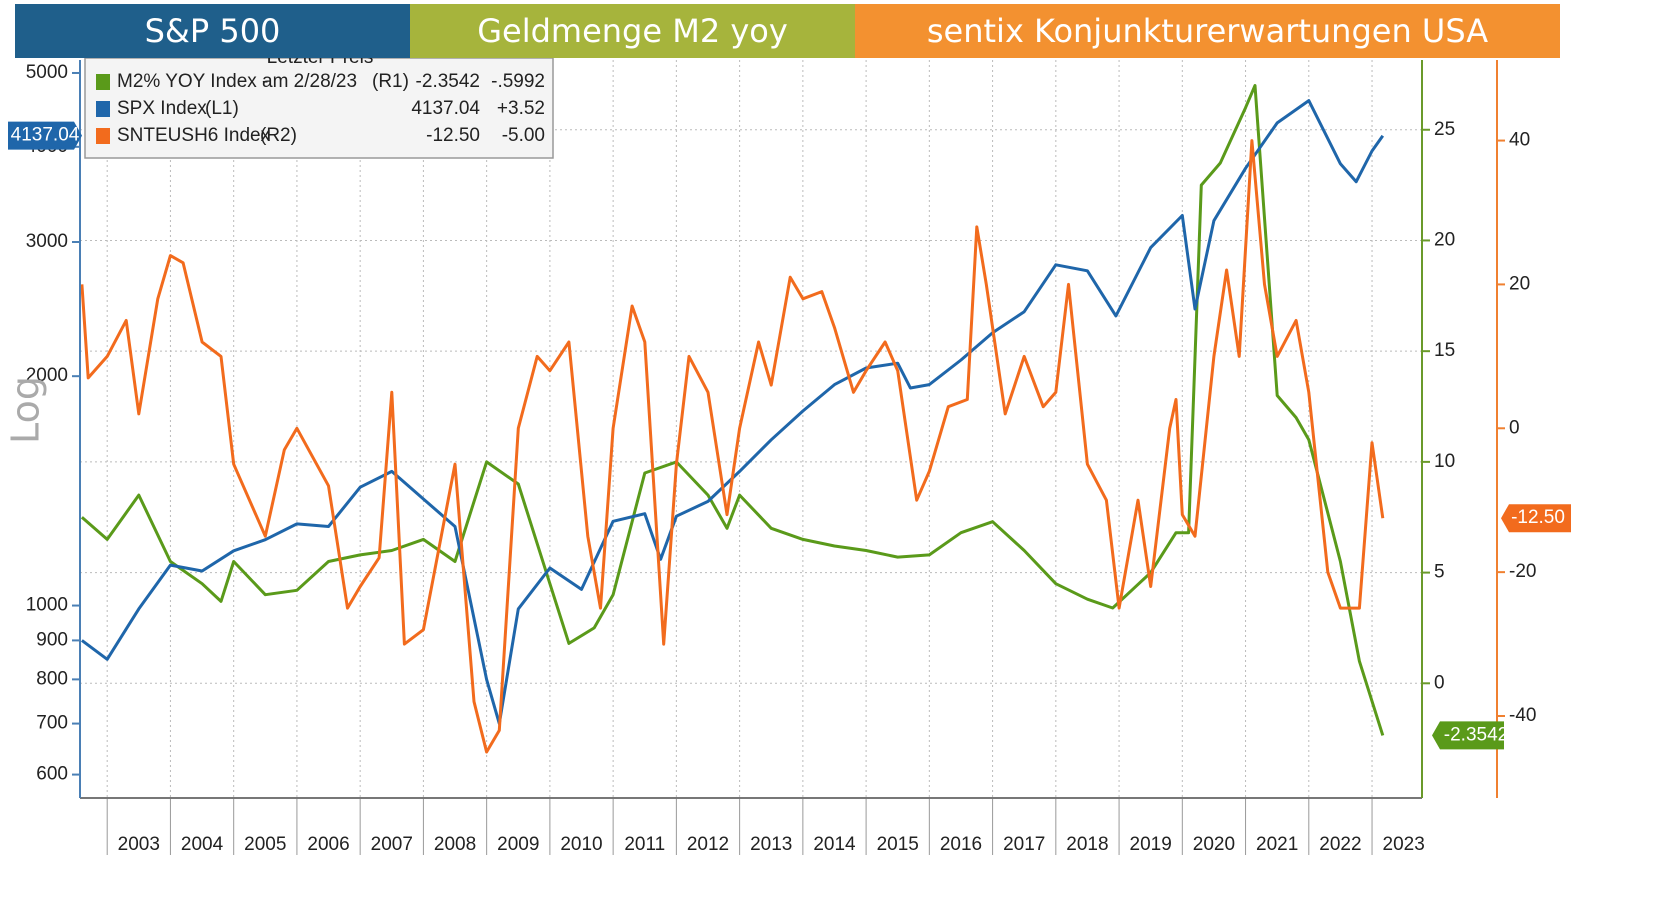 Image resolution: width=1659 pixels, height=905 pixels. Describe the element at coordinates (52, 678) in the screenshot. I see `y-tick-label: 800` at that location.